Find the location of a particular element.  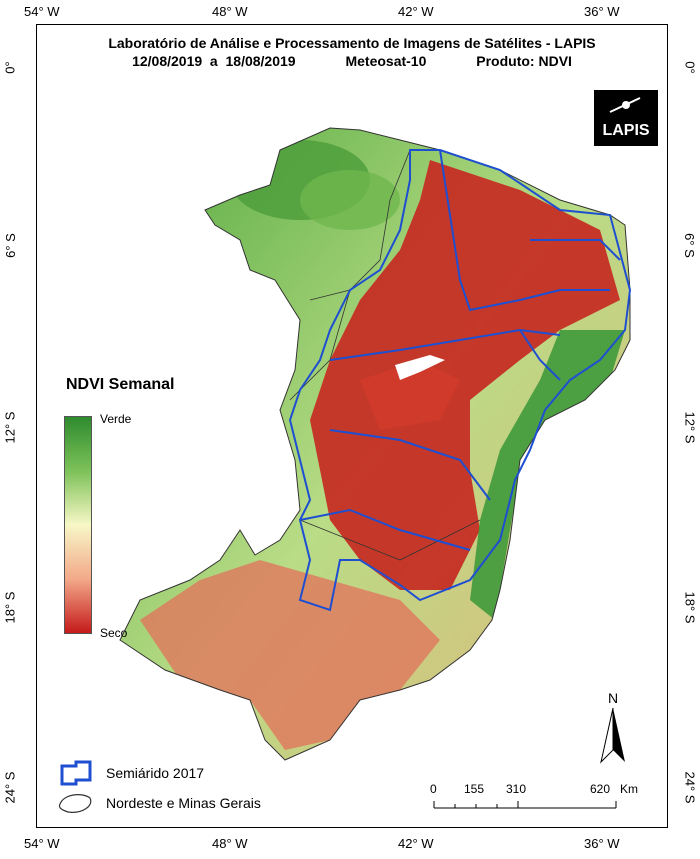

scale-bar: 0 155 310 620 Km is located at coordinates (536, 798).